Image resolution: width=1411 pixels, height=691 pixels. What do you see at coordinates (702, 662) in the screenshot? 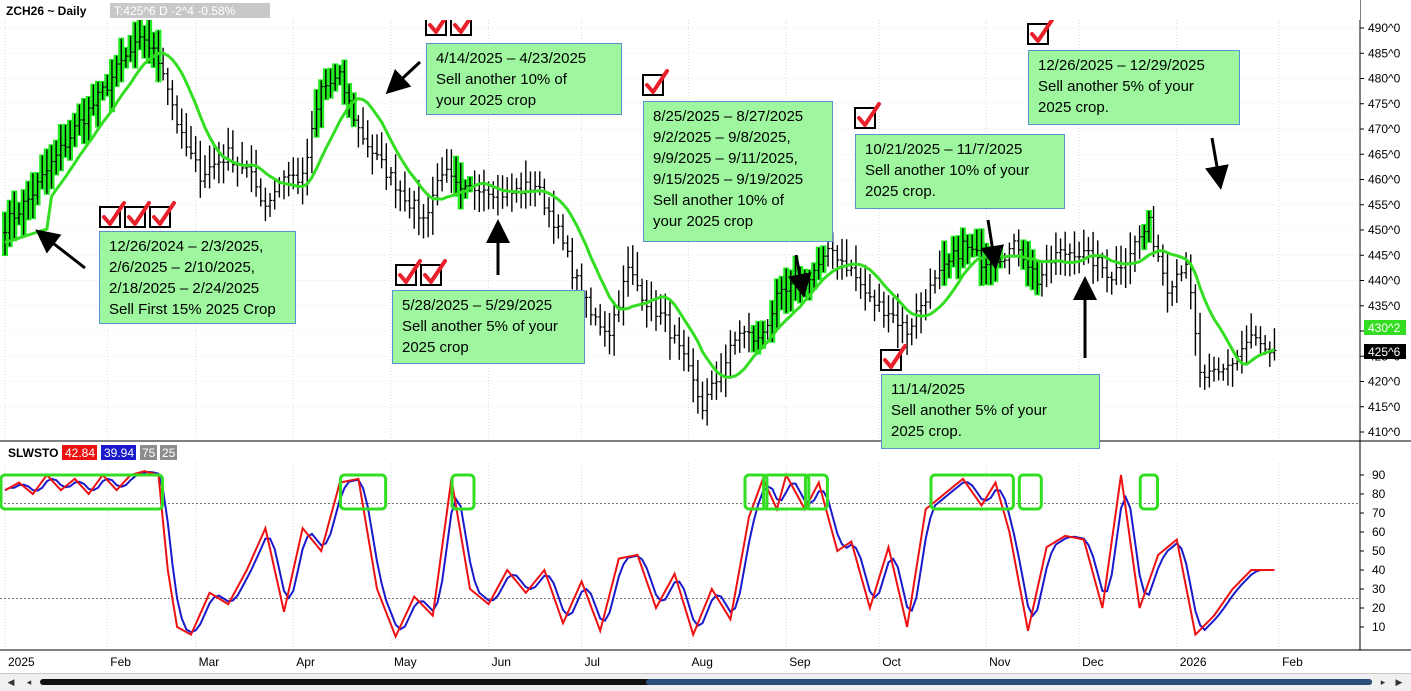
I see `x-tick-label: Aug` at bounding box center [702, 662].